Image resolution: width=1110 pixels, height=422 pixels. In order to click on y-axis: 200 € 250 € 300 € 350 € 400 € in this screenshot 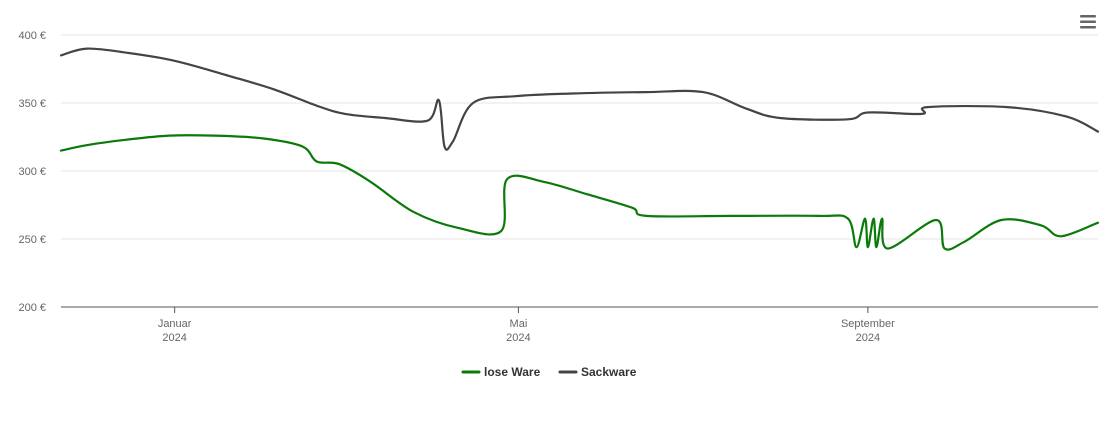, I will do `click(32, 172)`.